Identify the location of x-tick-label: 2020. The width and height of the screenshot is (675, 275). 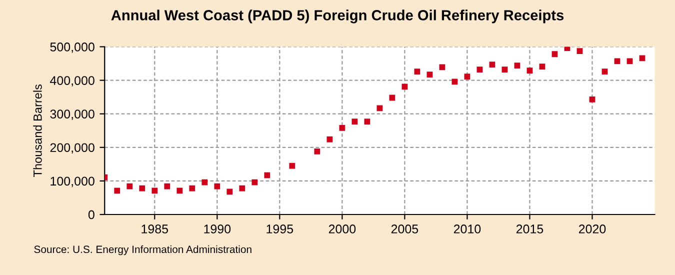
(592, 229).